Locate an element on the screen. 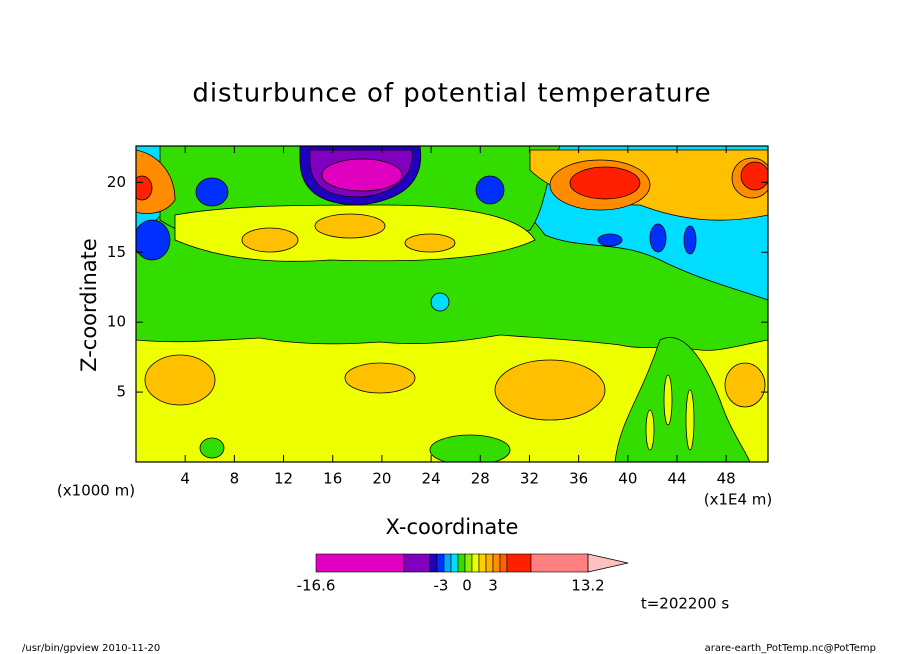  time-label: t=202200 s is located at coordinates (685, 604).